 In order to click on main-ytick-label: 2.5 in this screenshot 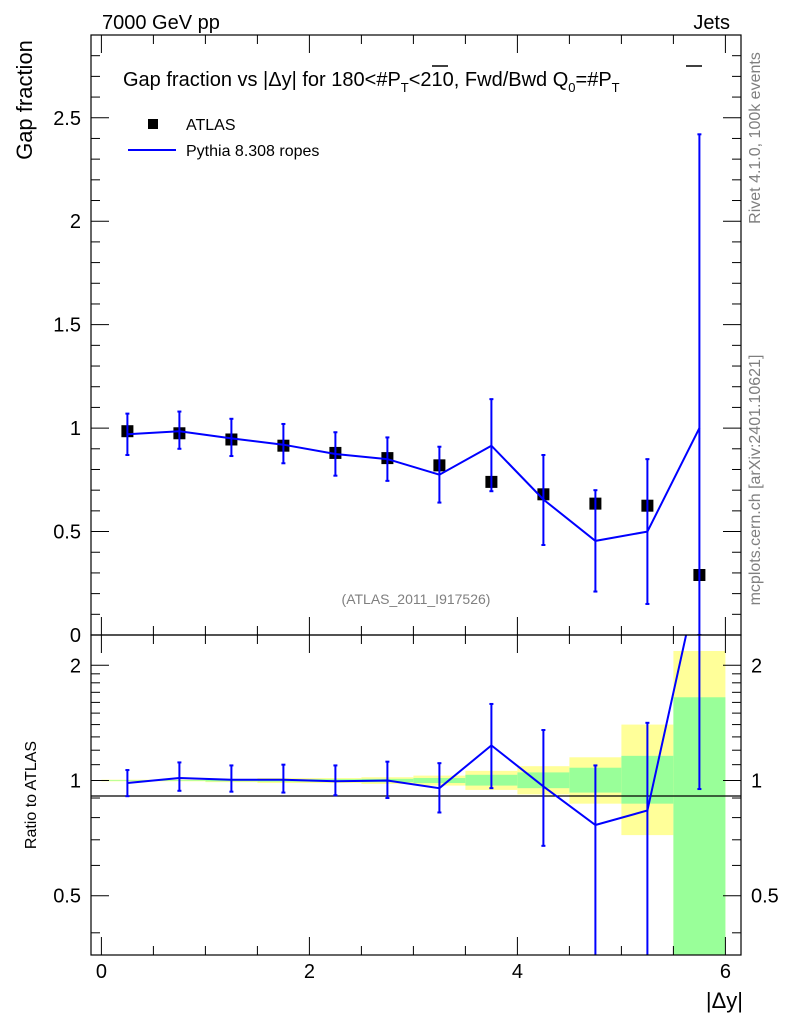, I will do `click(67, 119)`.